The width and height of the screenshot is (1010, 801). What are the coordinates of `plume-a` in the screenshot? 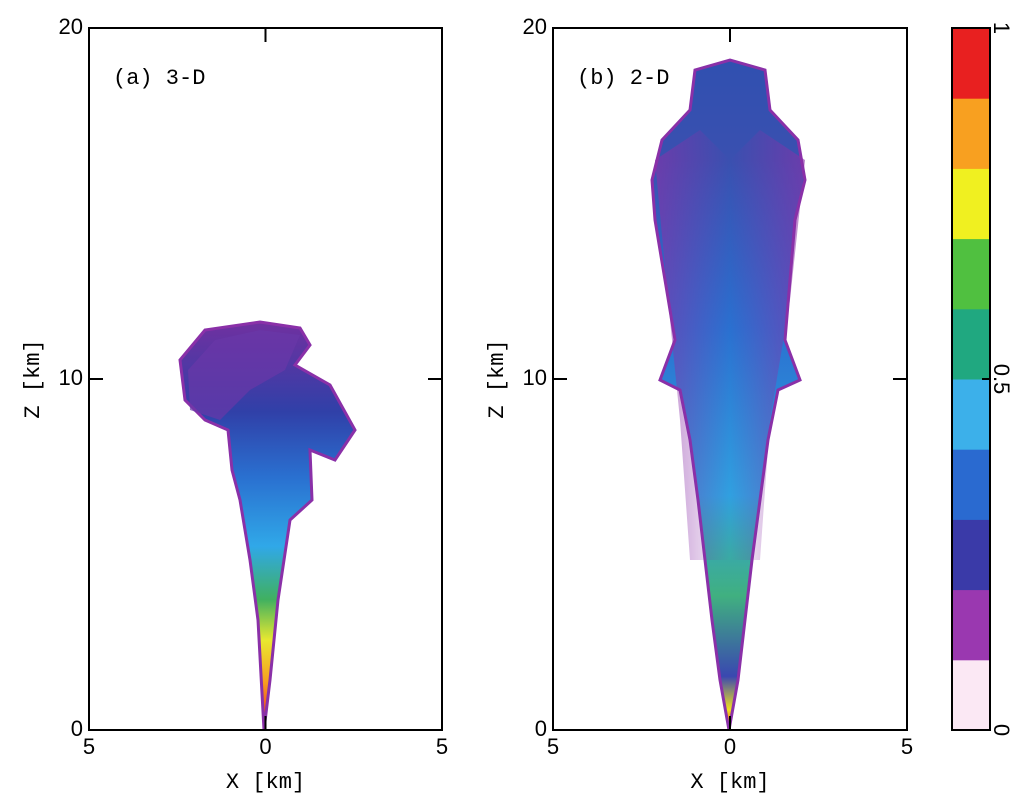 It's located at (267, 525).